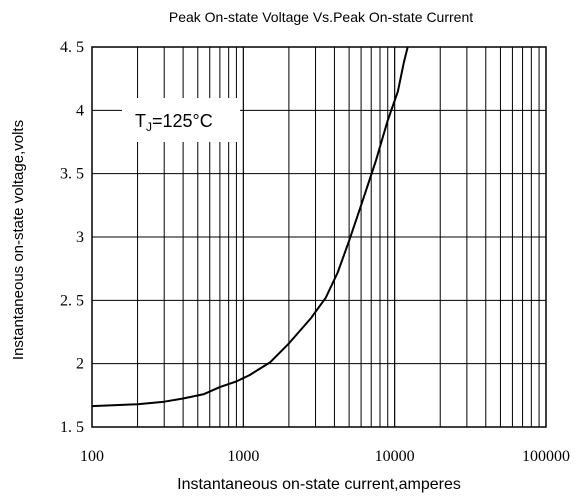 The width and height of the screenshot is (584, 497). Describe the element at coordinates (319, 484) in the screenshot. I see `x-axis-label: Instantaneous on-state current,amperes` at that location.